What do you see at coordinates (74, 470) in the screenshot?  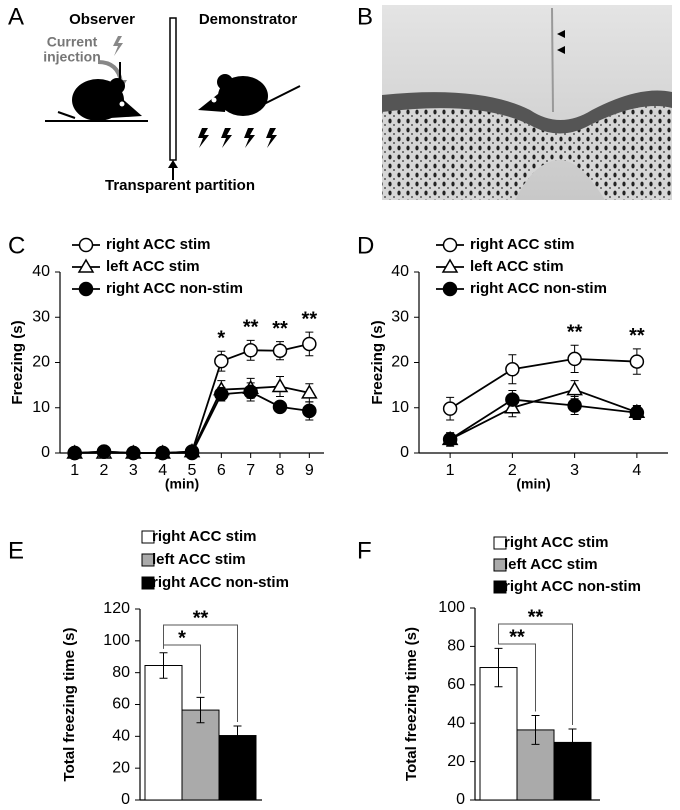 I see `x-tick-label: 1` at bounding box center [74, 470].